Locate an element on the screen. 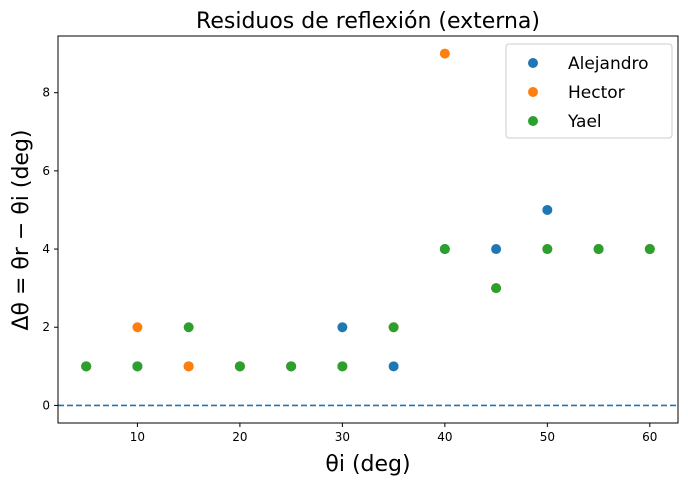 This screenshot has width=688, height=485. legend-label: Alejandro is located at coordinates (608, 64).